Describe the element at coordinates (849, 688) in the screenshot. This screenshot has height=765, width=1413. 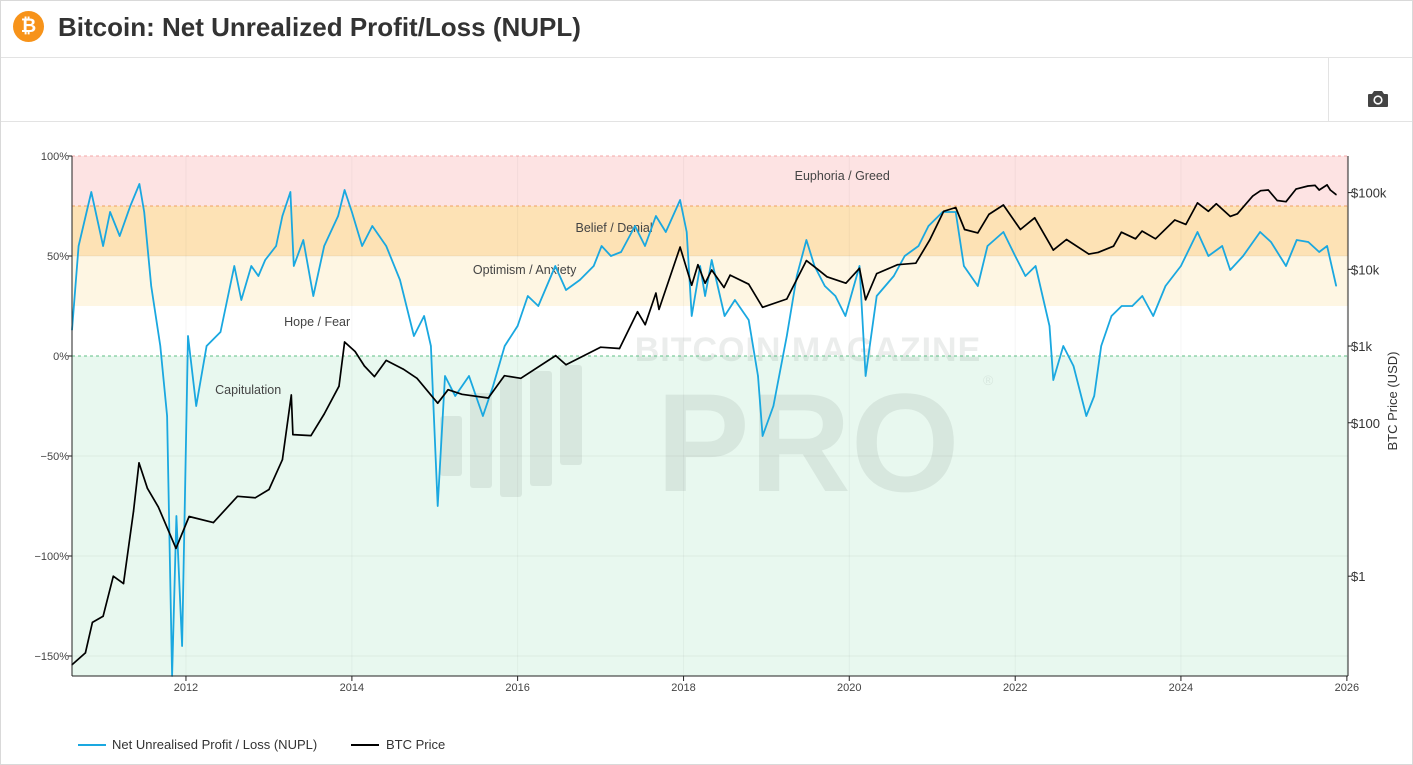
I see `x-tick-label-4: 2020` at that location.